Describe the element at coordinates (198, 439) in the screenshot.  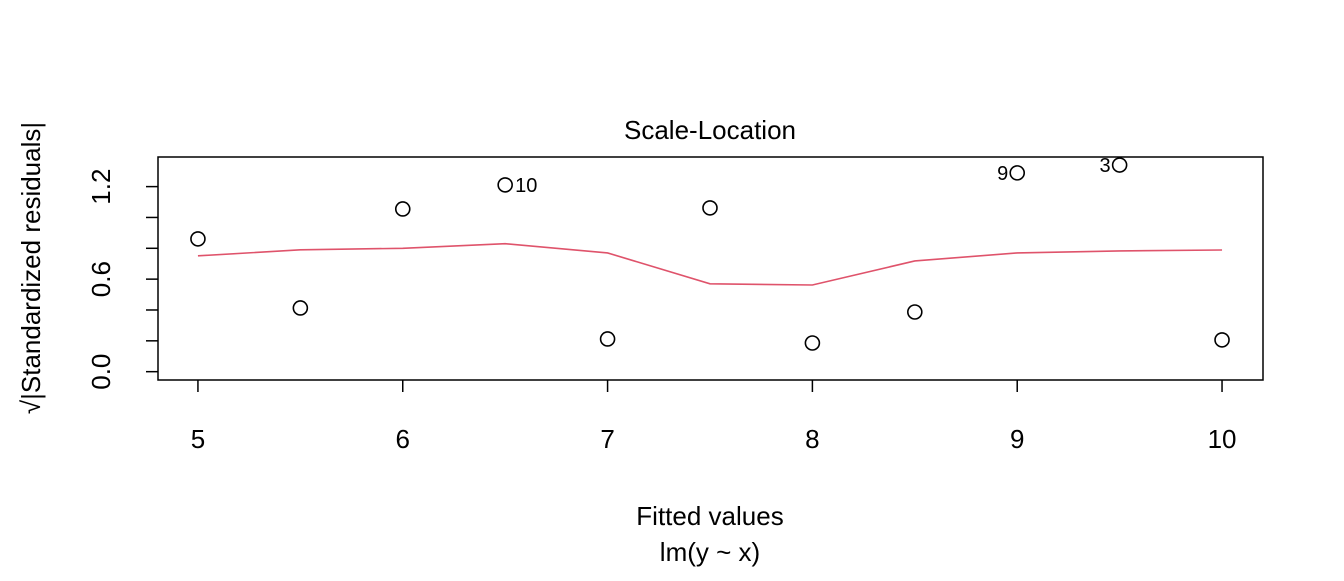
I see `x-tick-label: 5` at that location.